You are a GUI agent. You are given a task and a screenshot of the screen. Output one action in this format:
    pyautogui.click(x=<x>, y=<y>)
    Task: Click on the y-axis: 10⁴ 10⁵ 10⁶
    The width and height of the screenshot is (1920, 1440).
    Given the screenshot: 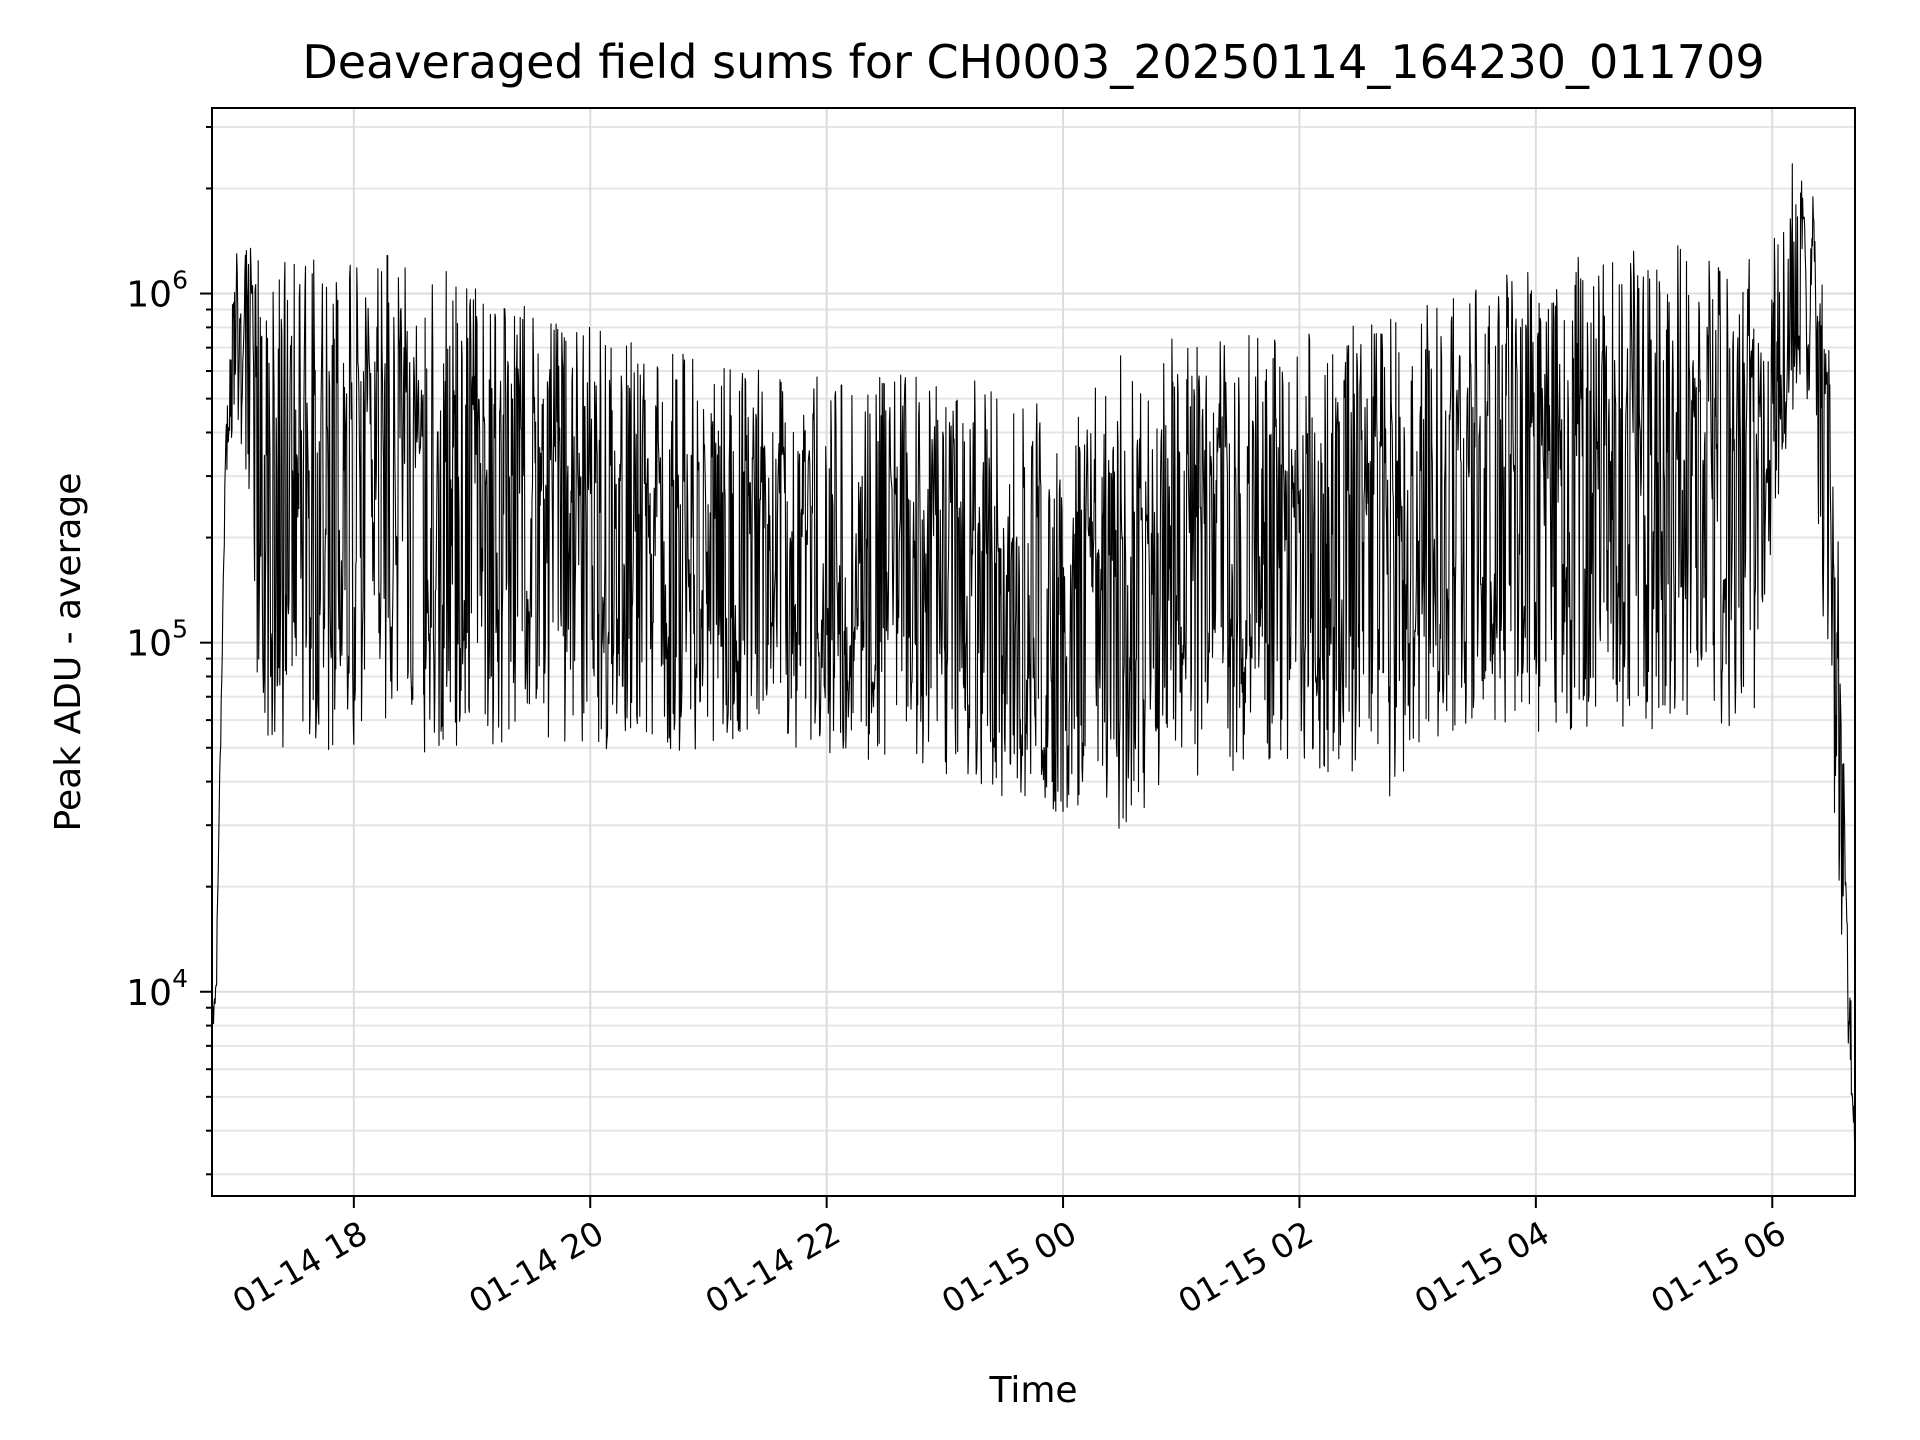 What is the action you would take?
    pyautogui.click(x=169, y=650)
    